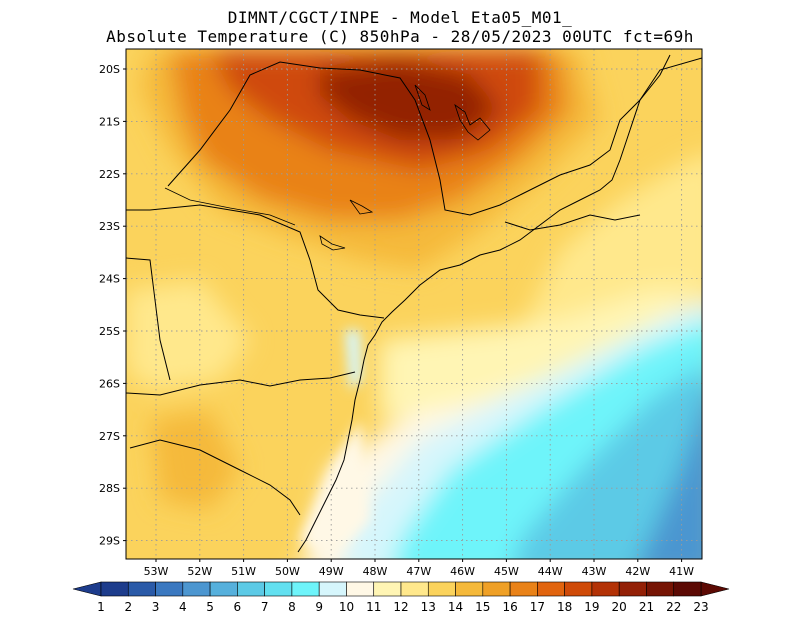 The image size is (800, 618). Describe the element at coordinates (410, 100) in the screenshot. I see `field-red-brown` at that location.